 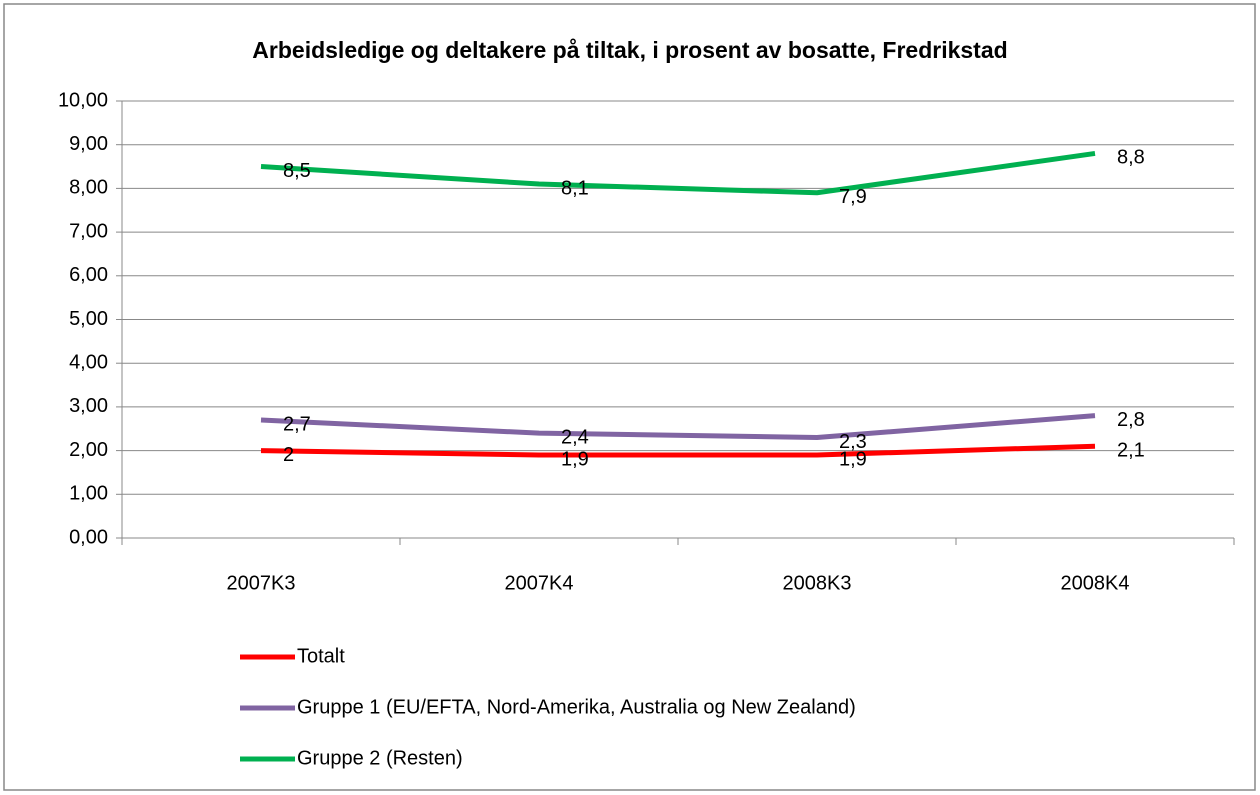 What do you see at coordinates (380, 758) in the screenshot?
I see `legend-label: Gruppe 2 (Resten)` at bounding box center [380, 758].